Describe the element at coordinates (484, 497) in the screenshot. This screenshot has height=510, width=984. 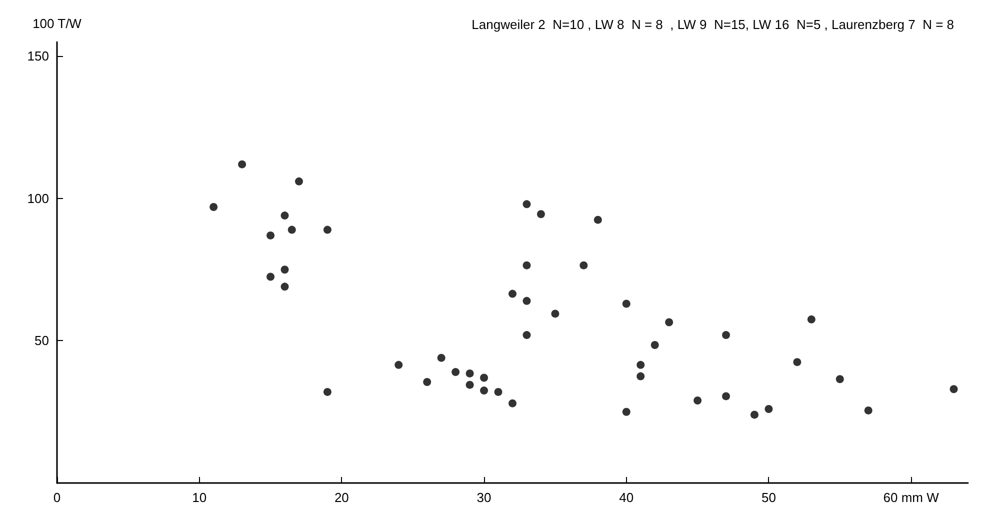
I see `x-tick-label: 30` at that location.